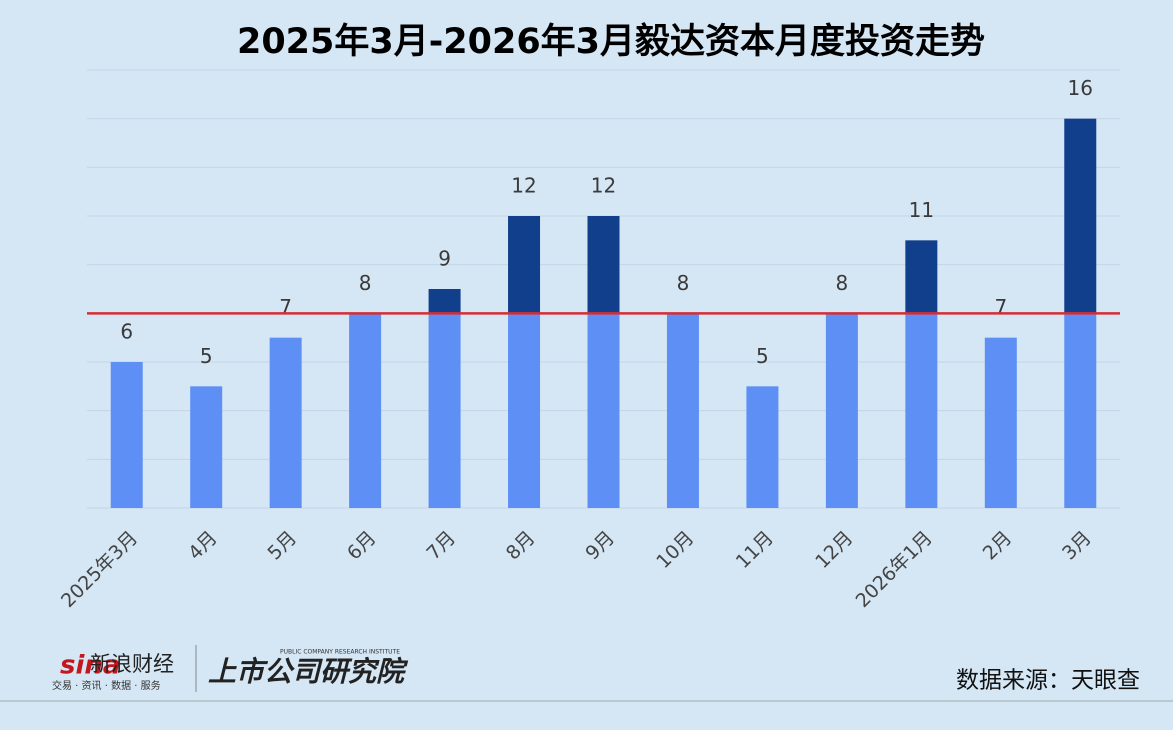 This screenshot has width=1173, height=730. Describe the element at coordinates (921, 210) in the screenshot. I see `value-label: 11` at that location.